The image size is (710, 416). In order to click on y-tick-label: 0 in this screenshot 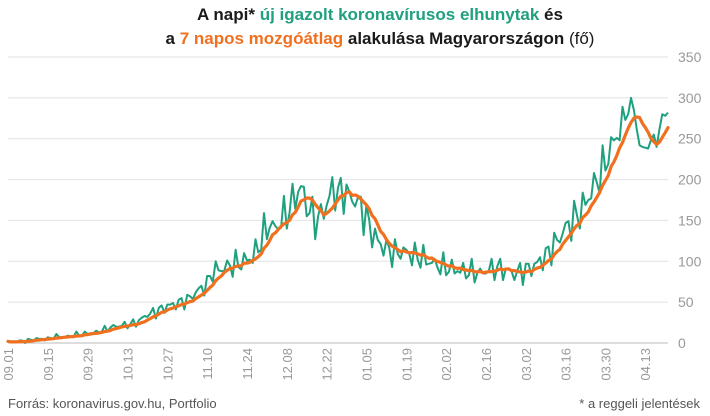, I will do `click(682, 343)`.